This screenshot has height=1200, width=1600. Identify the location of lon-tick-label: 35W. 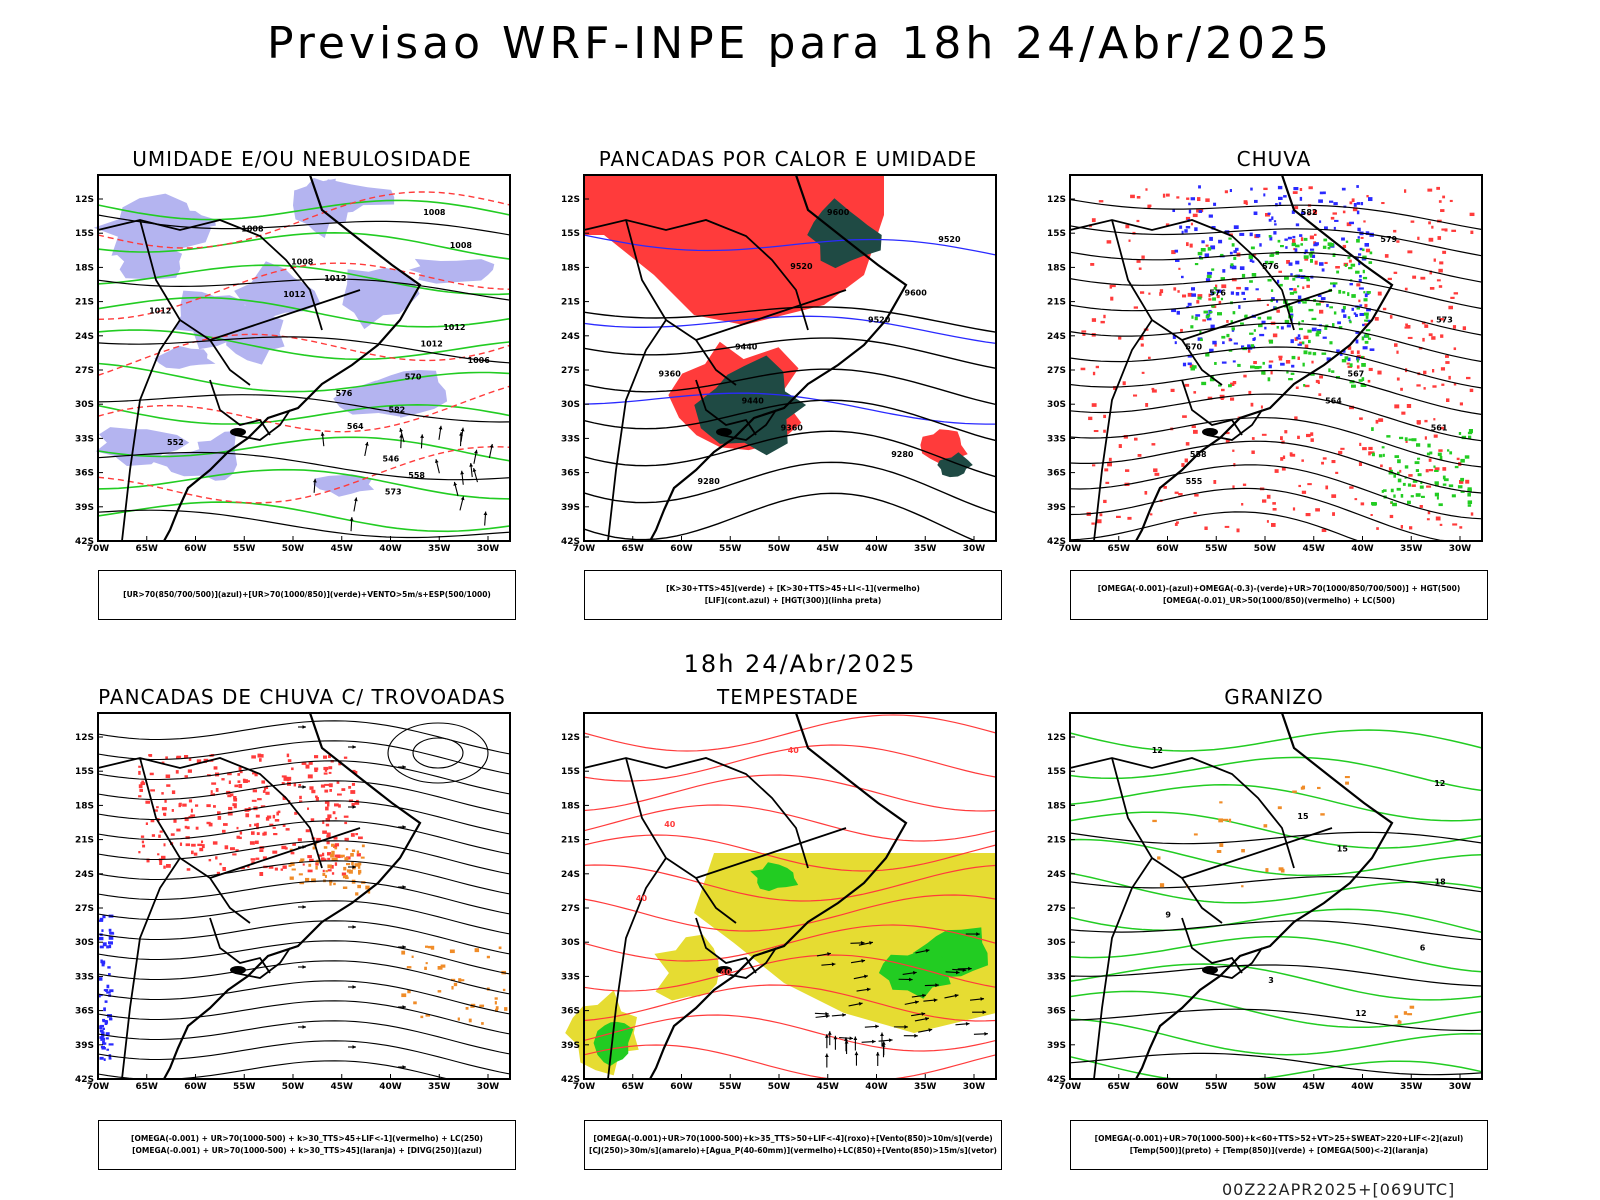
(439, 549).